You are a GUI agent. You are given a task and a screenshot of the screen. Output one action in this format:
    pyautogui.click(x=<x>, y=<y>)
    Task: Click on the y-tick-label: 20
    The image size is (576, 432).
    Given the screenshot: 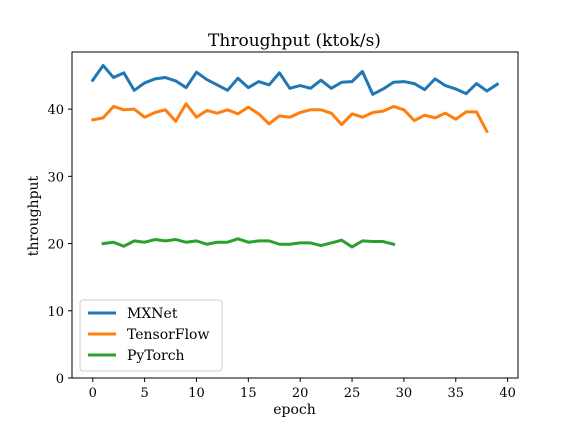 What is the action you would take?
    pyautogui.click(x=55, y=245)
    